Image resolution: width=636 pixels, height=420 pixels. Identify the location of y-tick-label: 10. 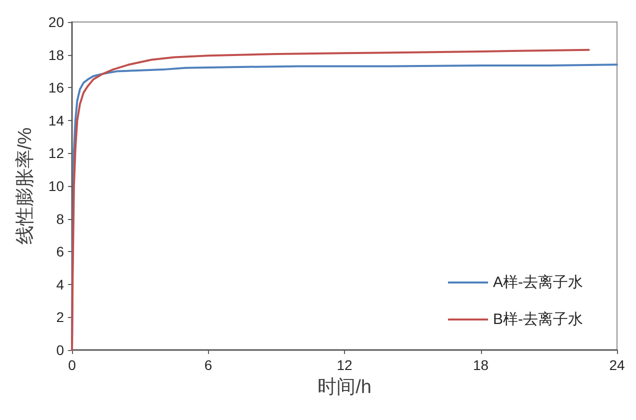
(56, 186).